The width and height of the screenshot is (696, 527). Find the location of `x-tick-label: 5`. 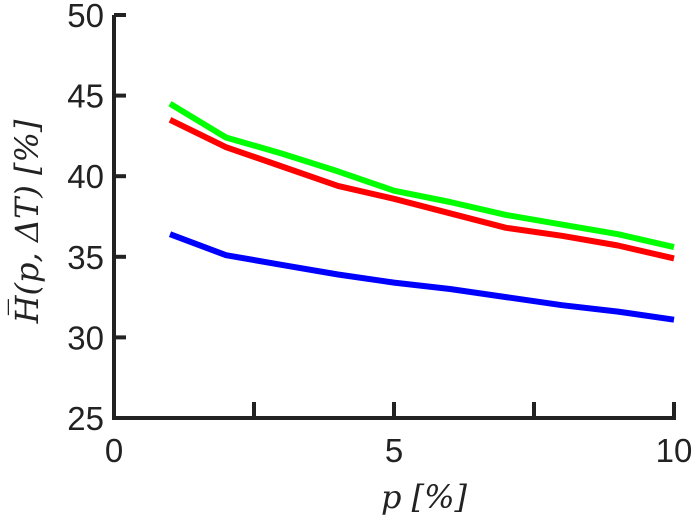

x-tick-label: 5 is located at coordinates (394, 450).